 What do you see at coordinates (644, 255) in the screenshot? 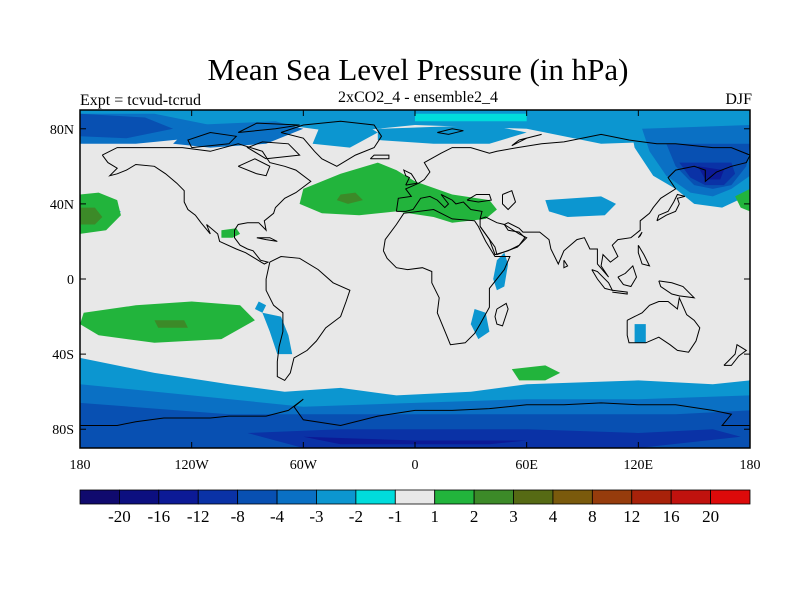
I see `coastline-philippines` at bounding box center [644, 255].